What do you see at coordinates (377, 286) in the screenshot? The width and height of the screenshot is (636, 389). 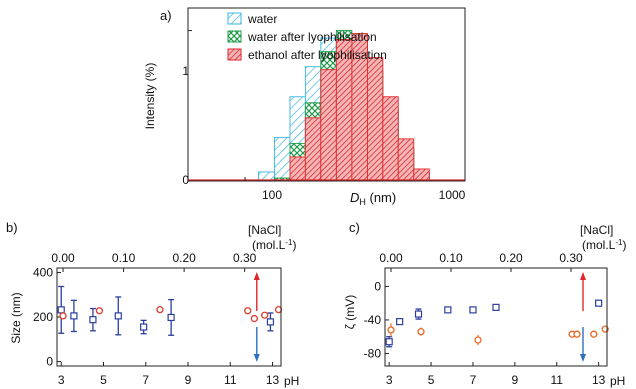 I see `c-plot-y-tick-label-0: 0` at bounding box center [377, 286].